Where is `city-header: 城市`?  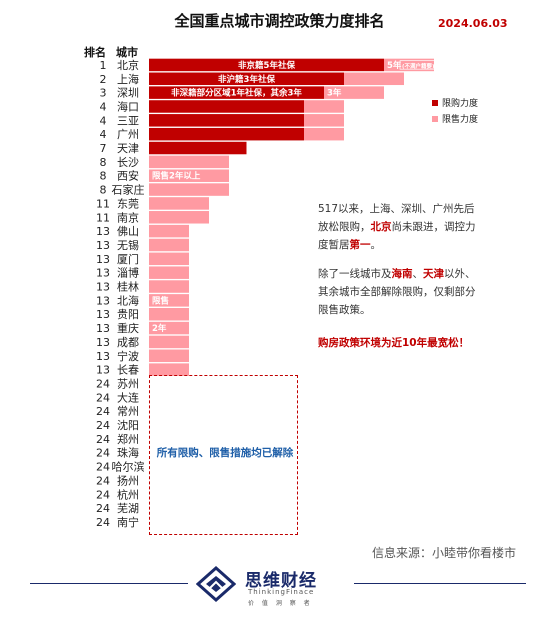
city-header: 城市 is located at coordinates (127, 52).